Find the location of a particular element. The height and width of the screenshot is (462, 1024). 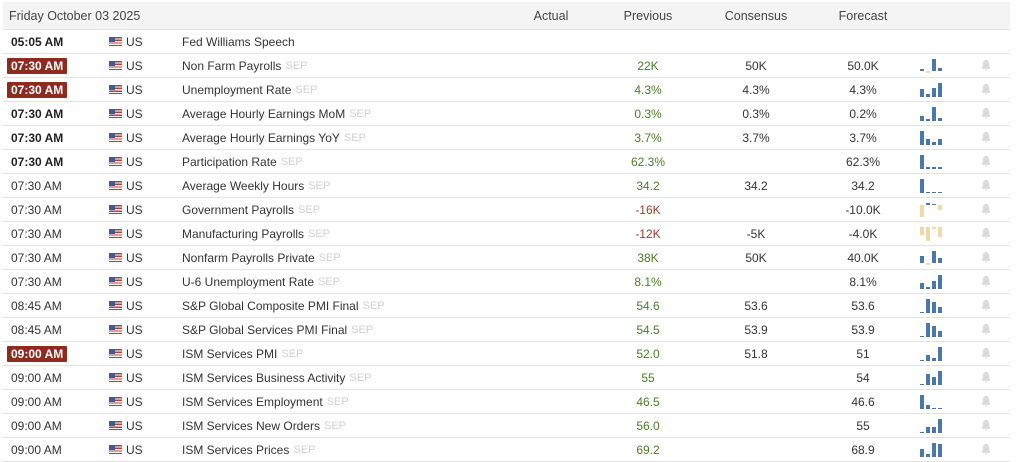

event-name: Government Payrolls SEP is located at coordinates (251, 209).